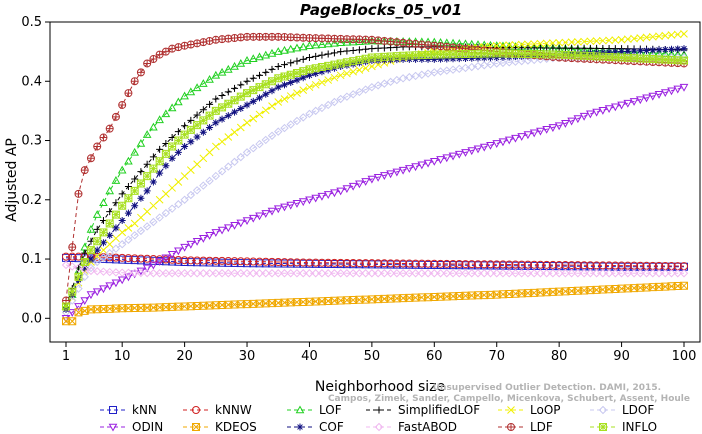  What do you see at coordinates (330, 410) in the screenshot?
I see `legend-label-lof: LOF` at bounding box center [330, 410].